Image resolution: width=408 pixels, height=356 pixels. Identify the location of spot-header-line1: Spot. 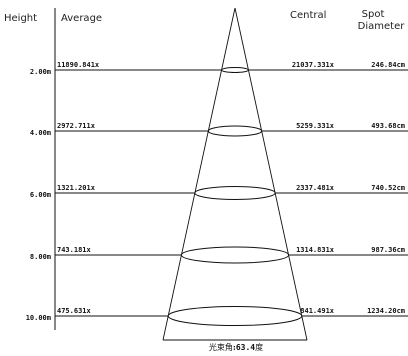
(373, 14).